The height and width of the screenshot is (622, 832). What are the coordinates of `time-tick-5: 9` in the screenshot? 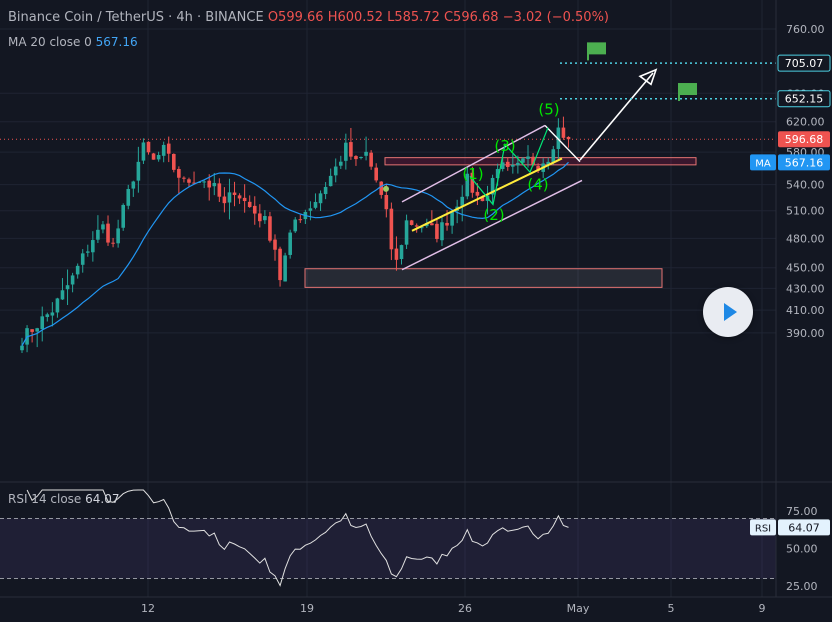 It's located at (762, 608).